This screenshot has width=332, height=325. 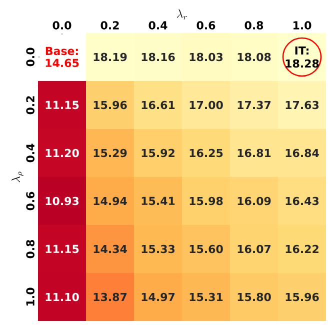 I want to click on data-label: 15.31, so click(x=206, y=297).